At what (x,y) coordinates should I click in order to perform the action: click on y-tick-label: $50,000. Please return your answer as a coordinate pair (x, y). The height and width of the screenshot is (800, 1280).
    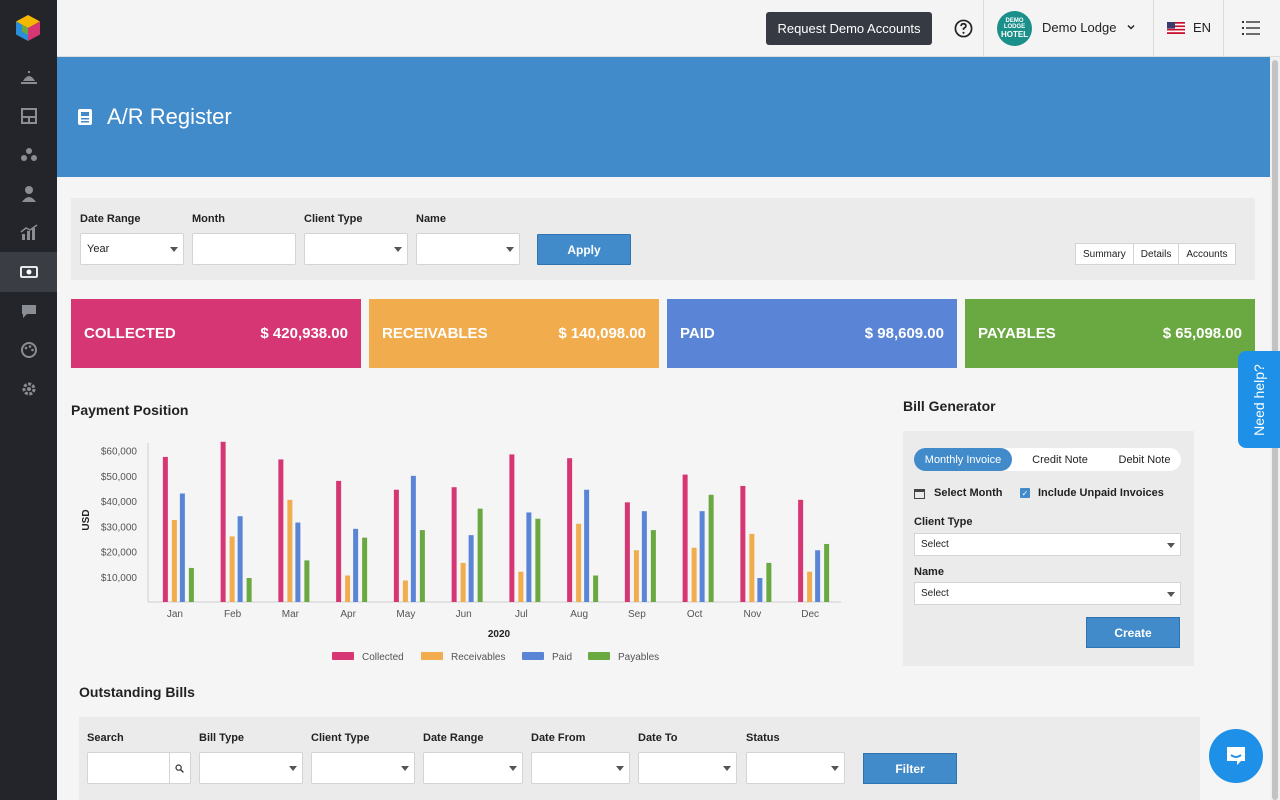
    Looking at the image, I should click on (119, 477).